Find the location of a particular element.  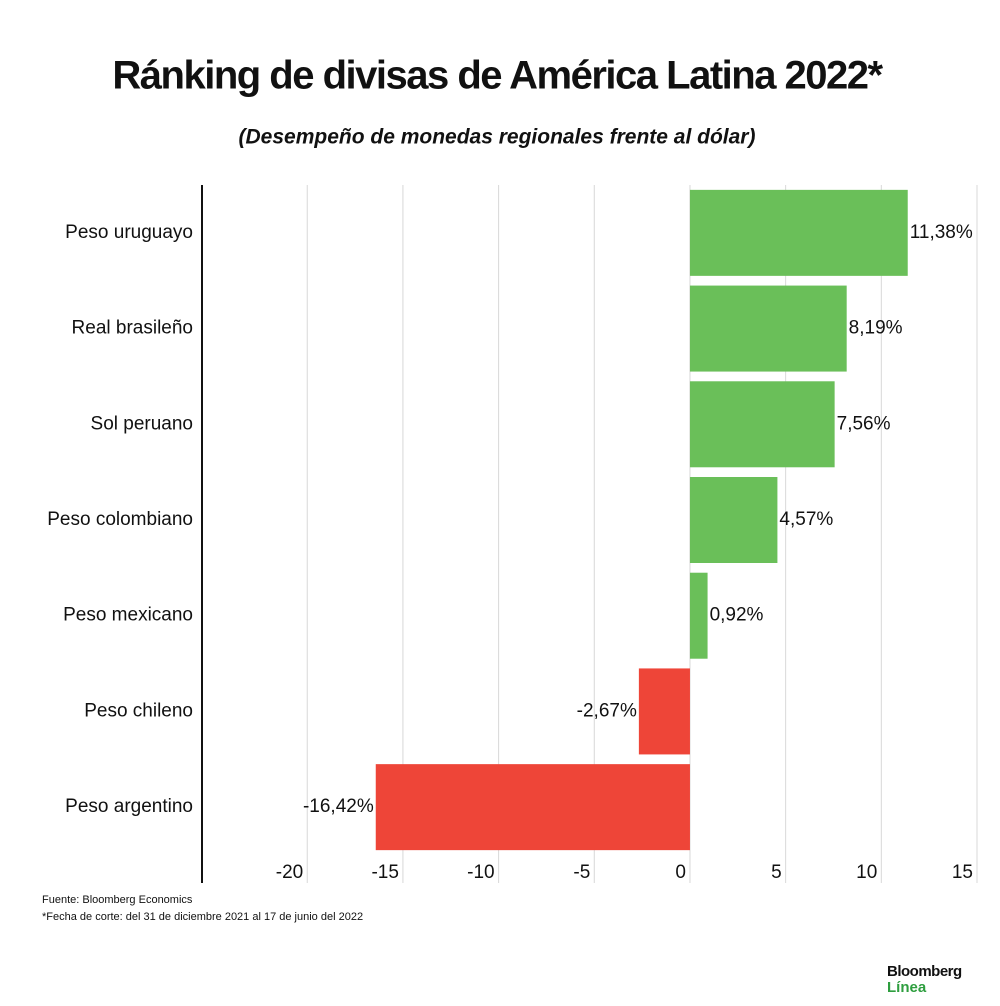

y-tick-label: Peso argentino is located at coordinates (129, 806).